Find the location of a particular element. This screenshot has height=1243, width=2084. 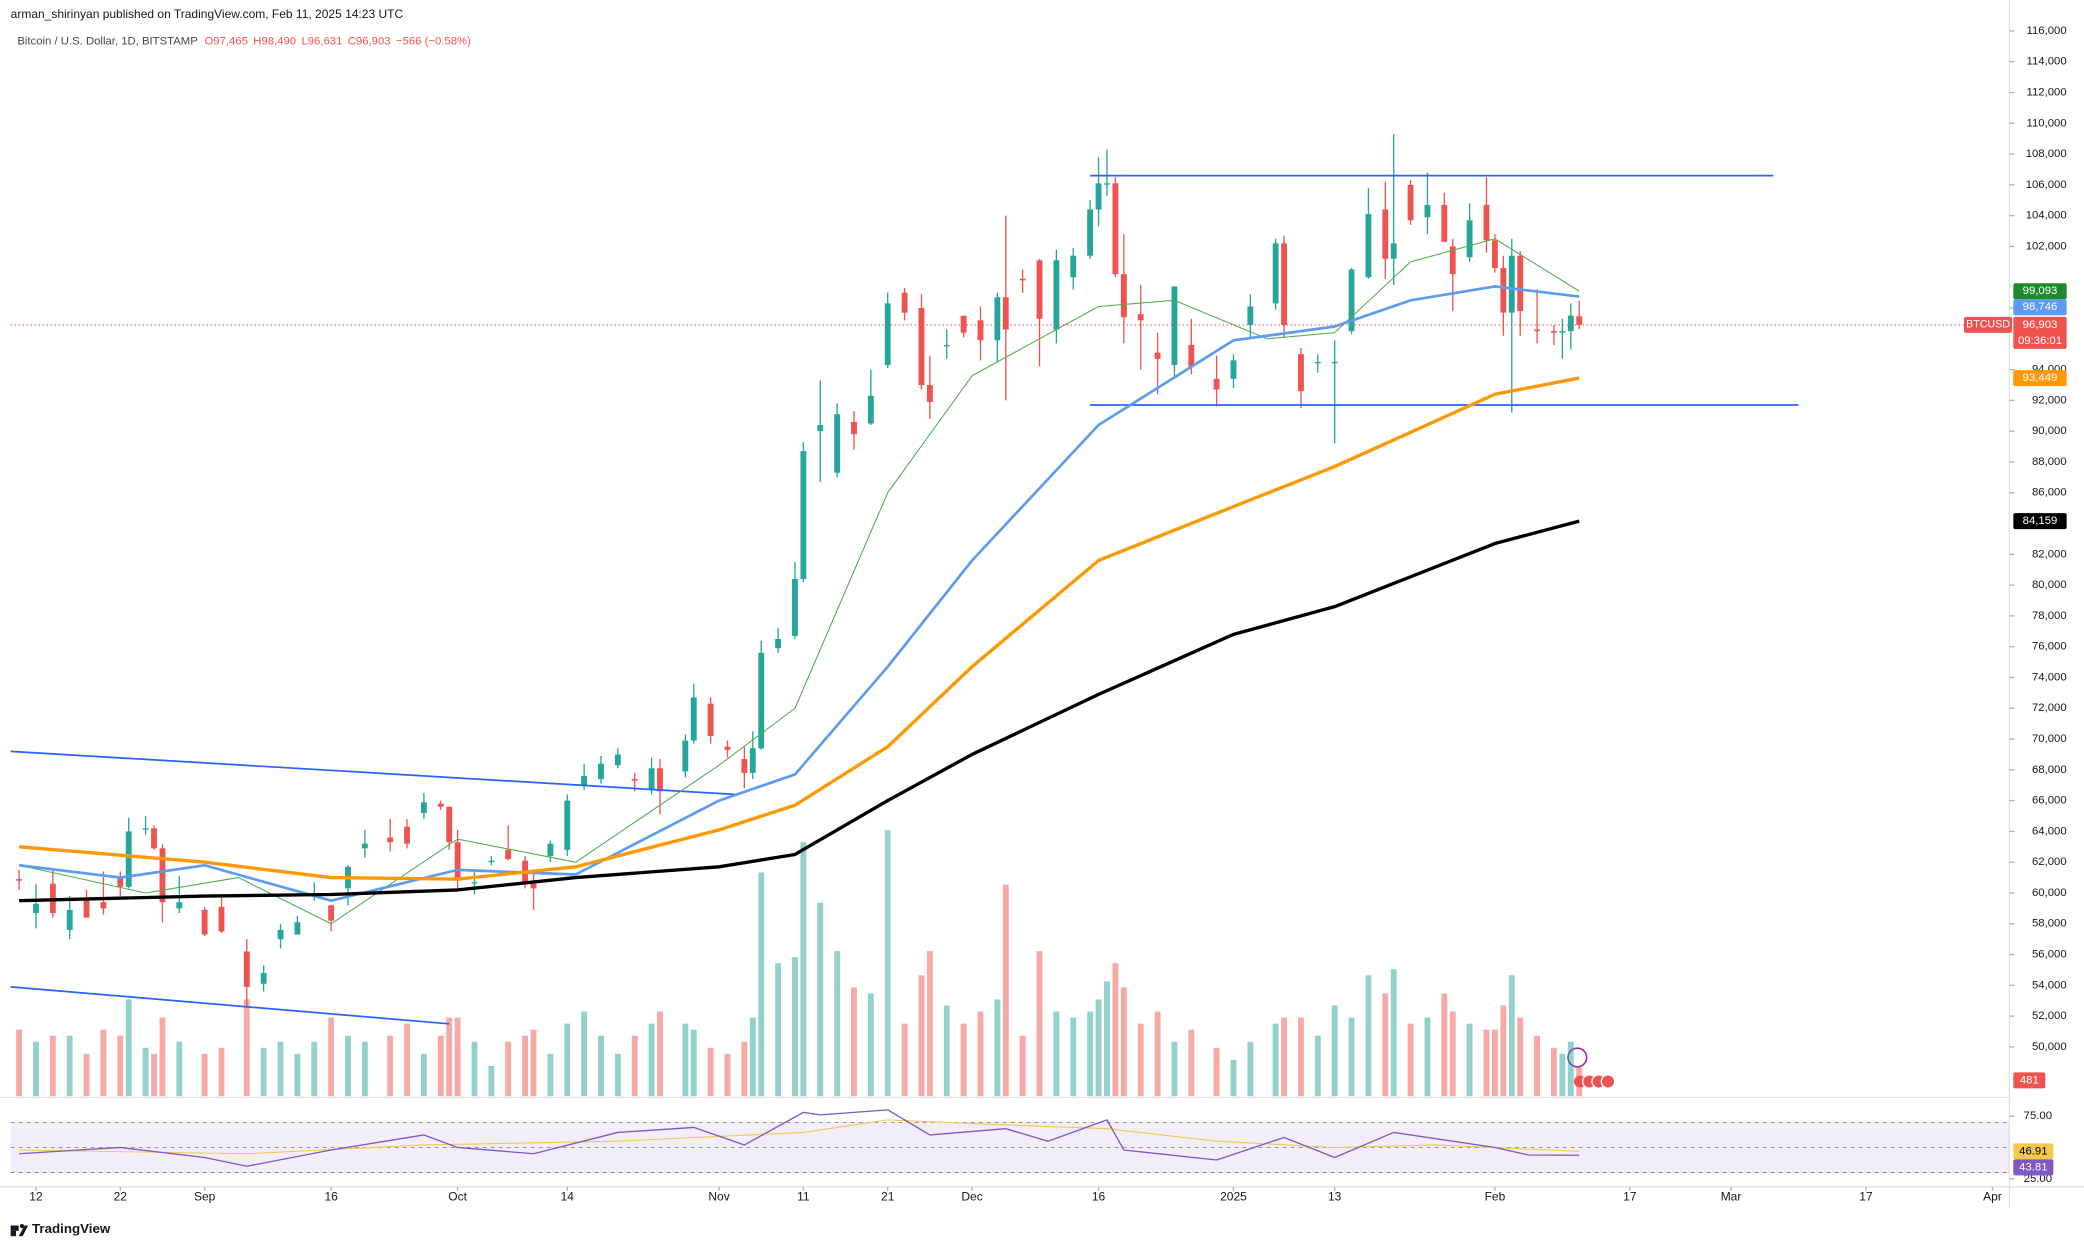

x-tick-label: 21 is located at coordinates (888, 1197).